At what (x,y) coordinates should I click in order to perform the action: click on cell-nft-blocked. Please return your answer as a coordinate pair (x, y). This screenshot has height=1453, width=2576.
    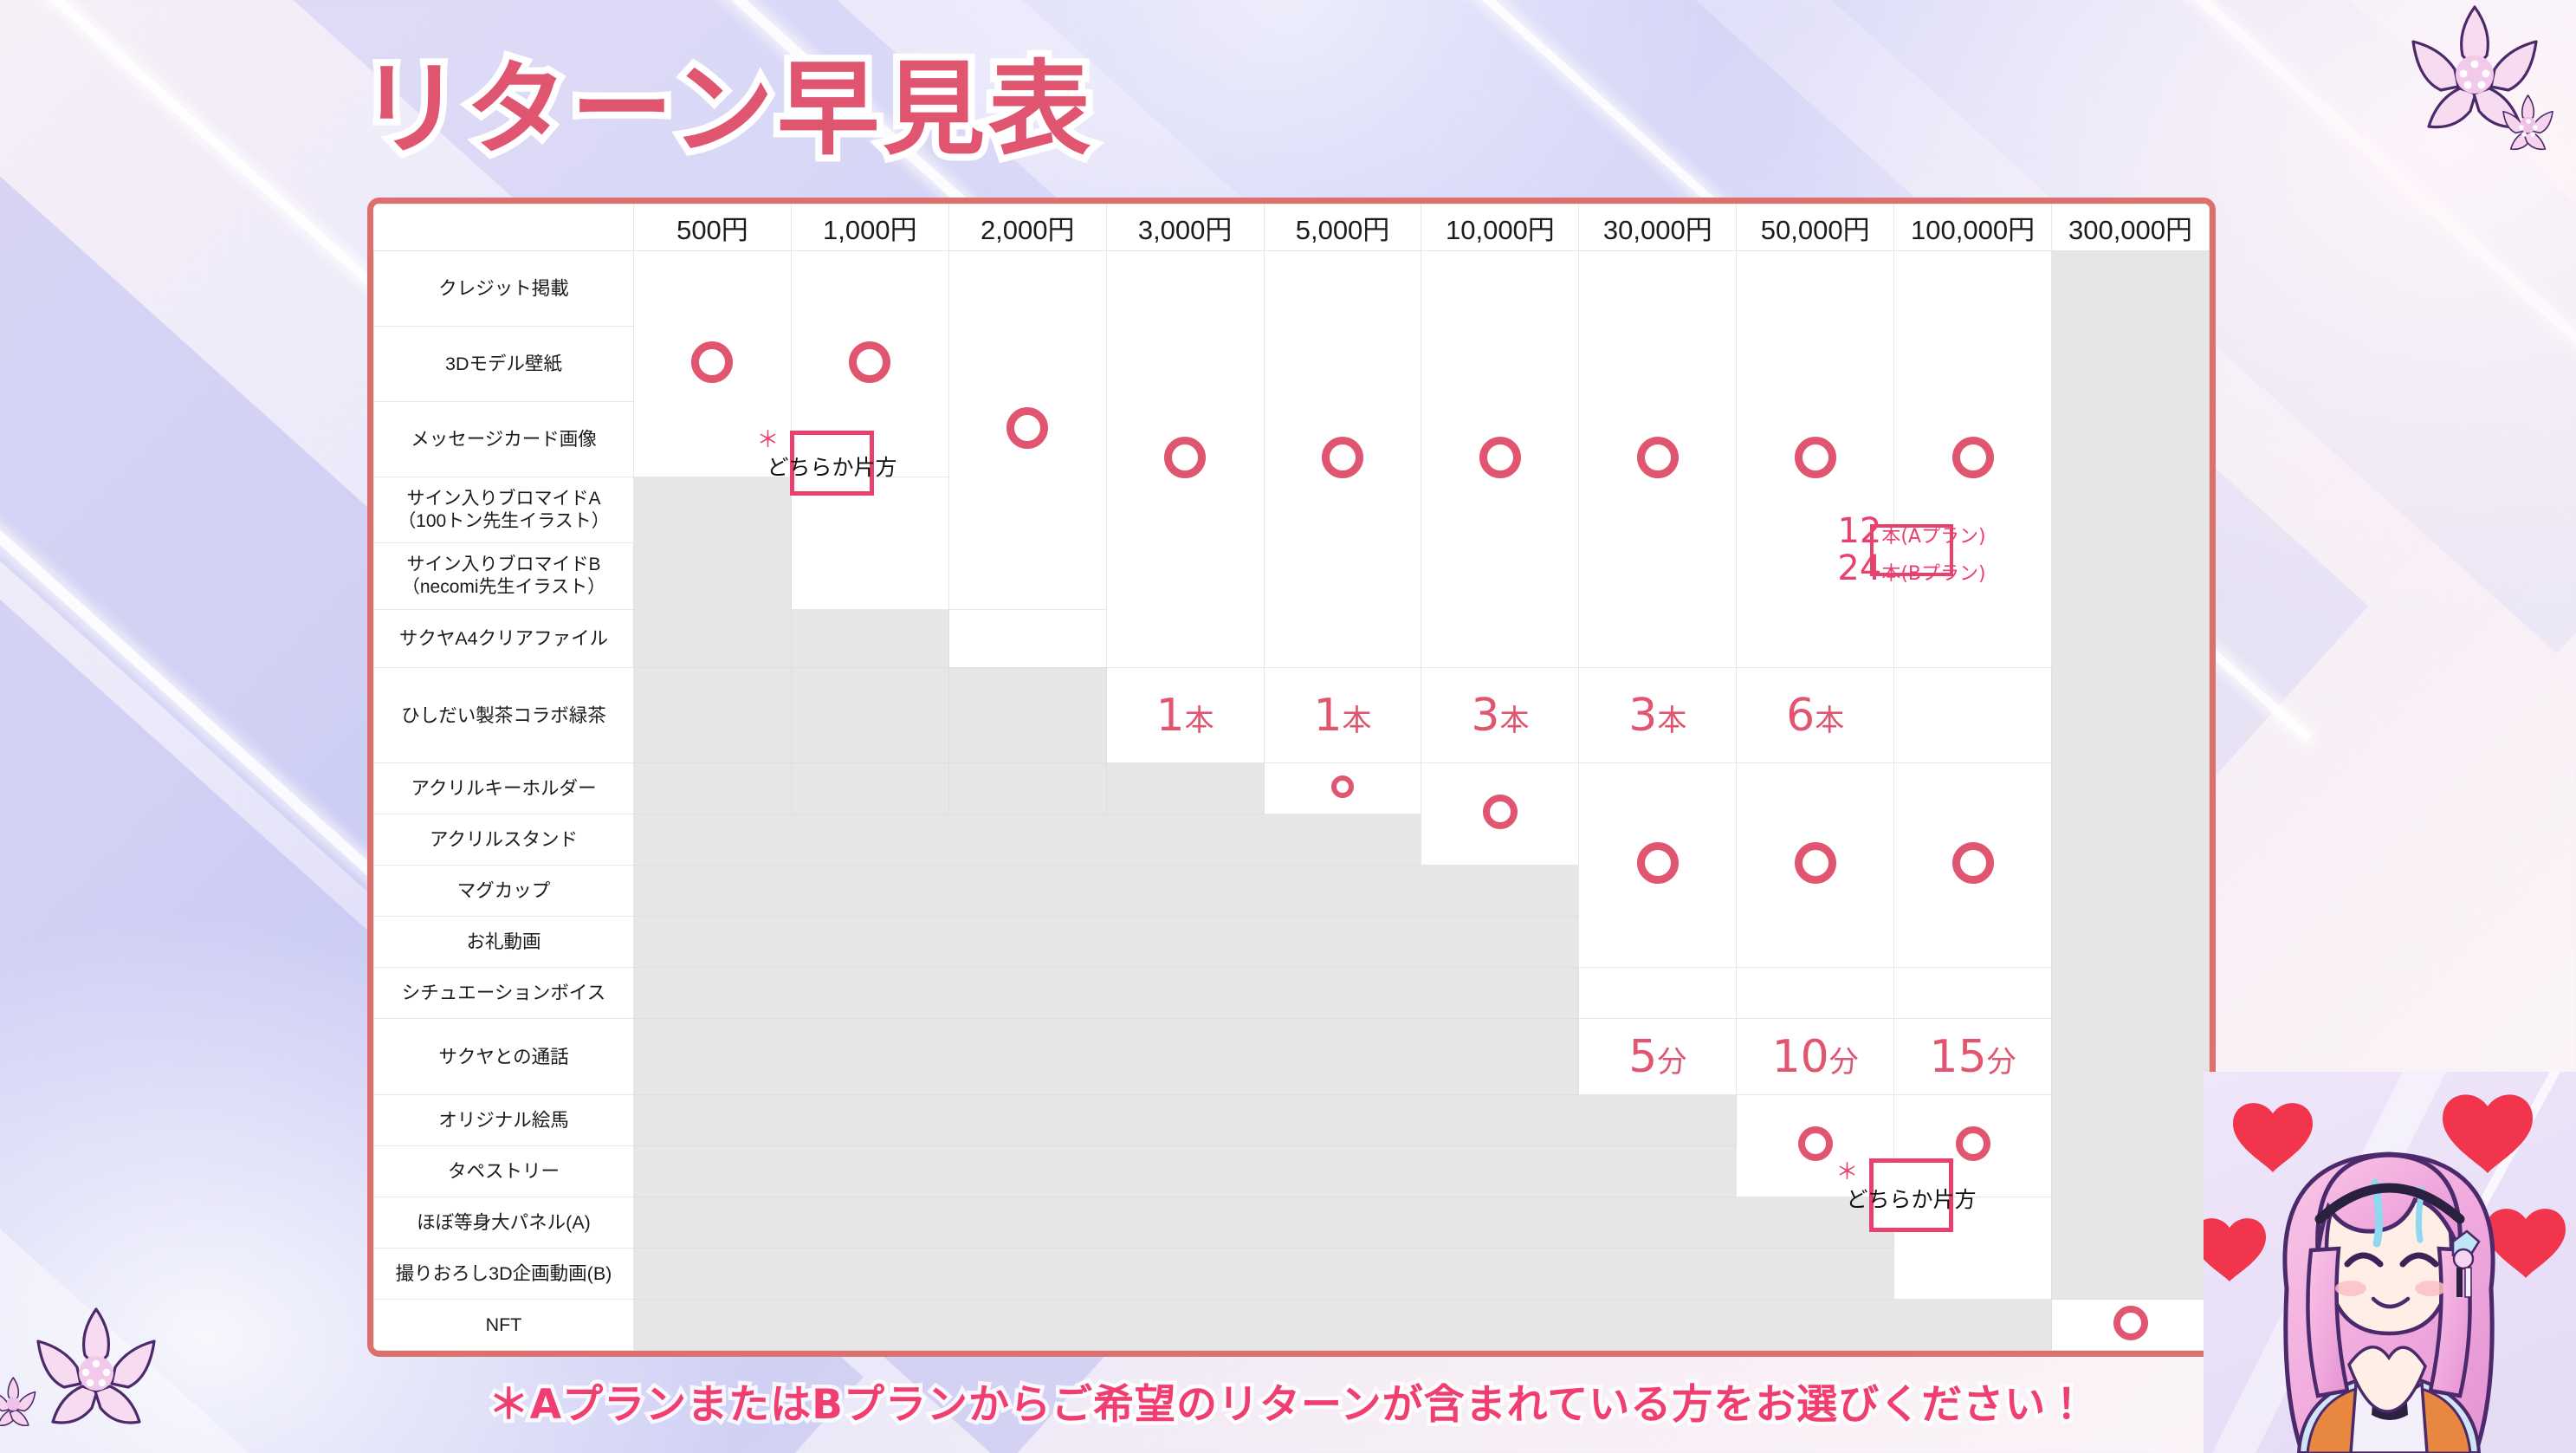
    Looking at the image, I should click on (1342, 1325).